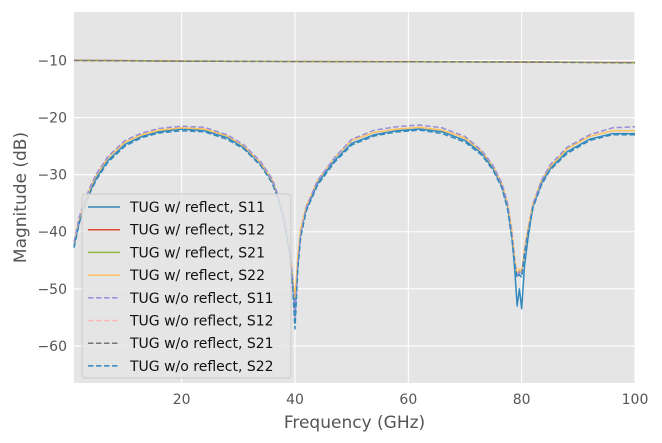  I want to click on series-line-tug-w-o-reflect-s21, so click(354, 61).